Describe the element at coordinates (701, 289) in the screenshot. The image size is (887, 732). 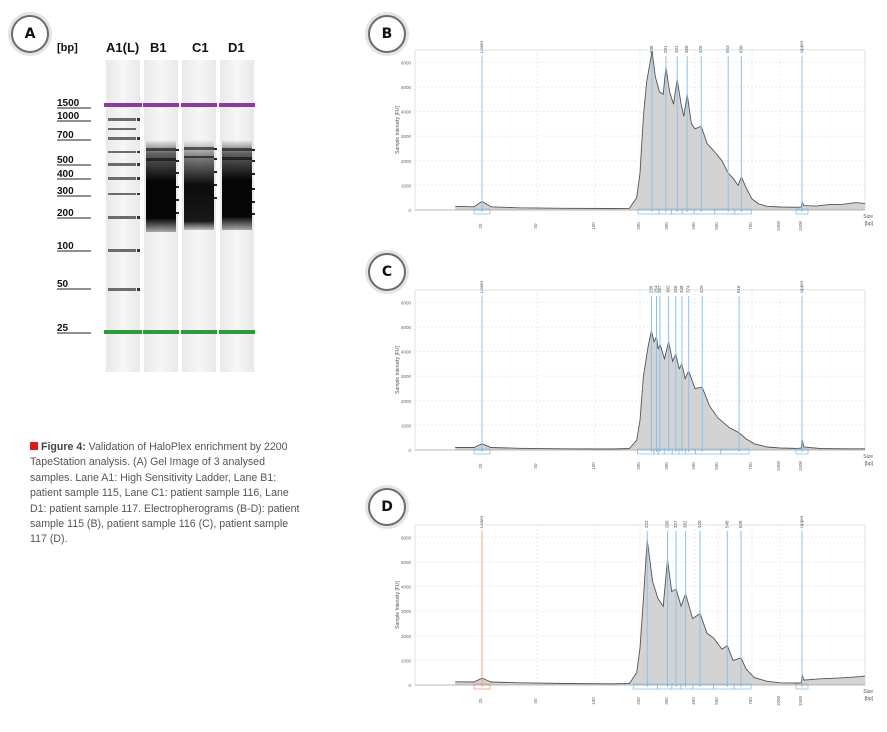
I see `peak-label: 429` at that location.